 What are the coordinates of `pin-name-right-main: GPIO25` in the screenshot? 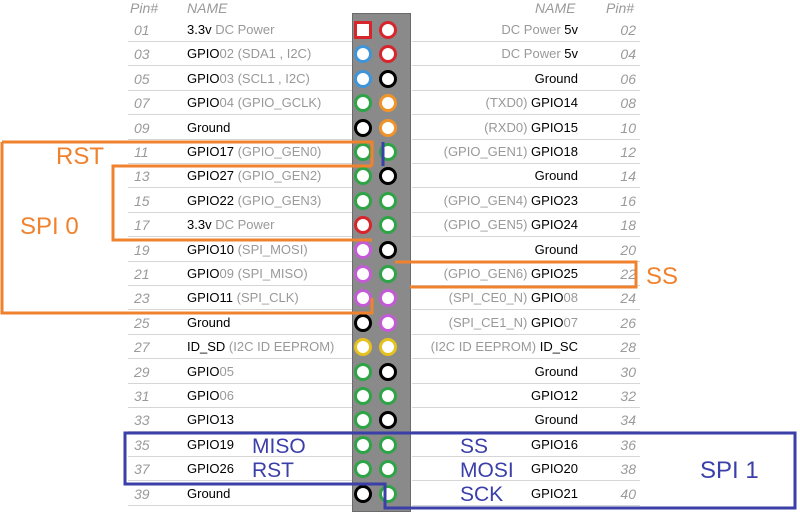 It's located at (554, 273).